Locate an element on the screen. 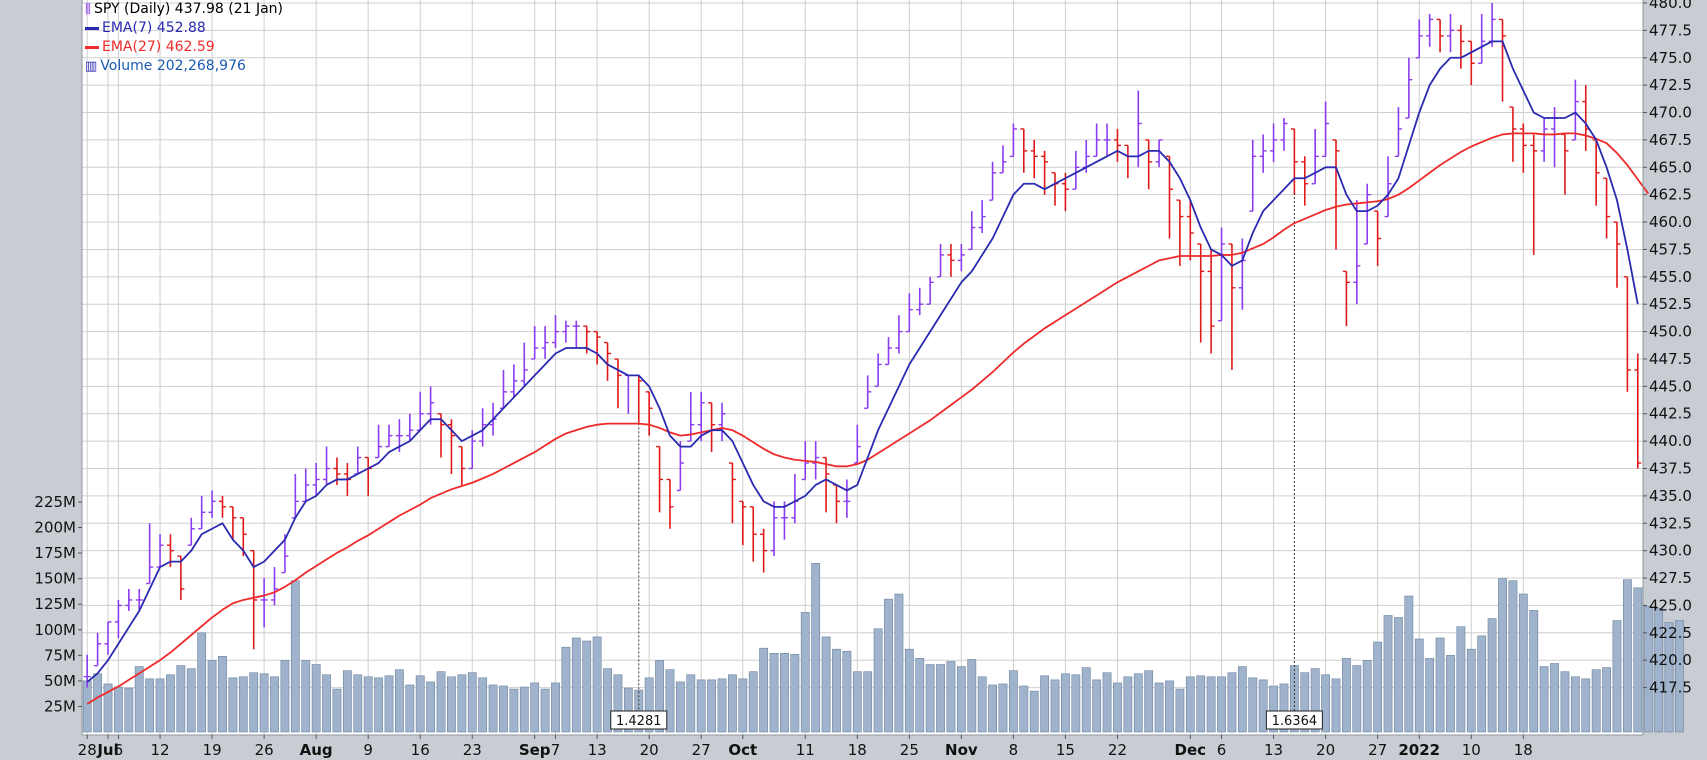 This screenshot has width=1707, height=760. volume-tick-label: 175M is located at coordinates (55, 553).